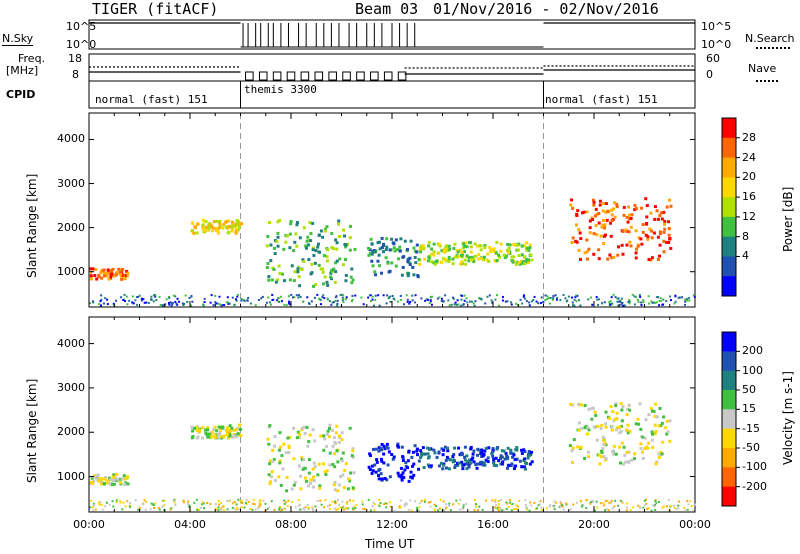 This screenshot has width=800, height=554. I want to click on velocity-colorbar-label: Velocity [m s-1], so click(788, 418).